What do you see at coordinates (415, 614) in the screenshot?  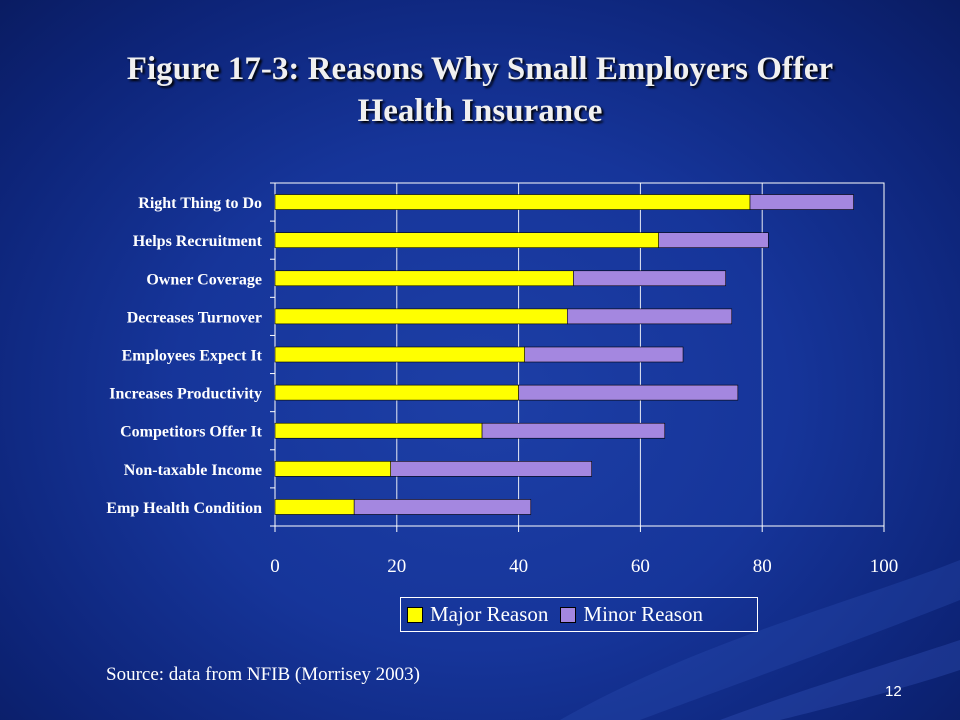 I see `legend-swatch-major` at bounding box center [415, 614].